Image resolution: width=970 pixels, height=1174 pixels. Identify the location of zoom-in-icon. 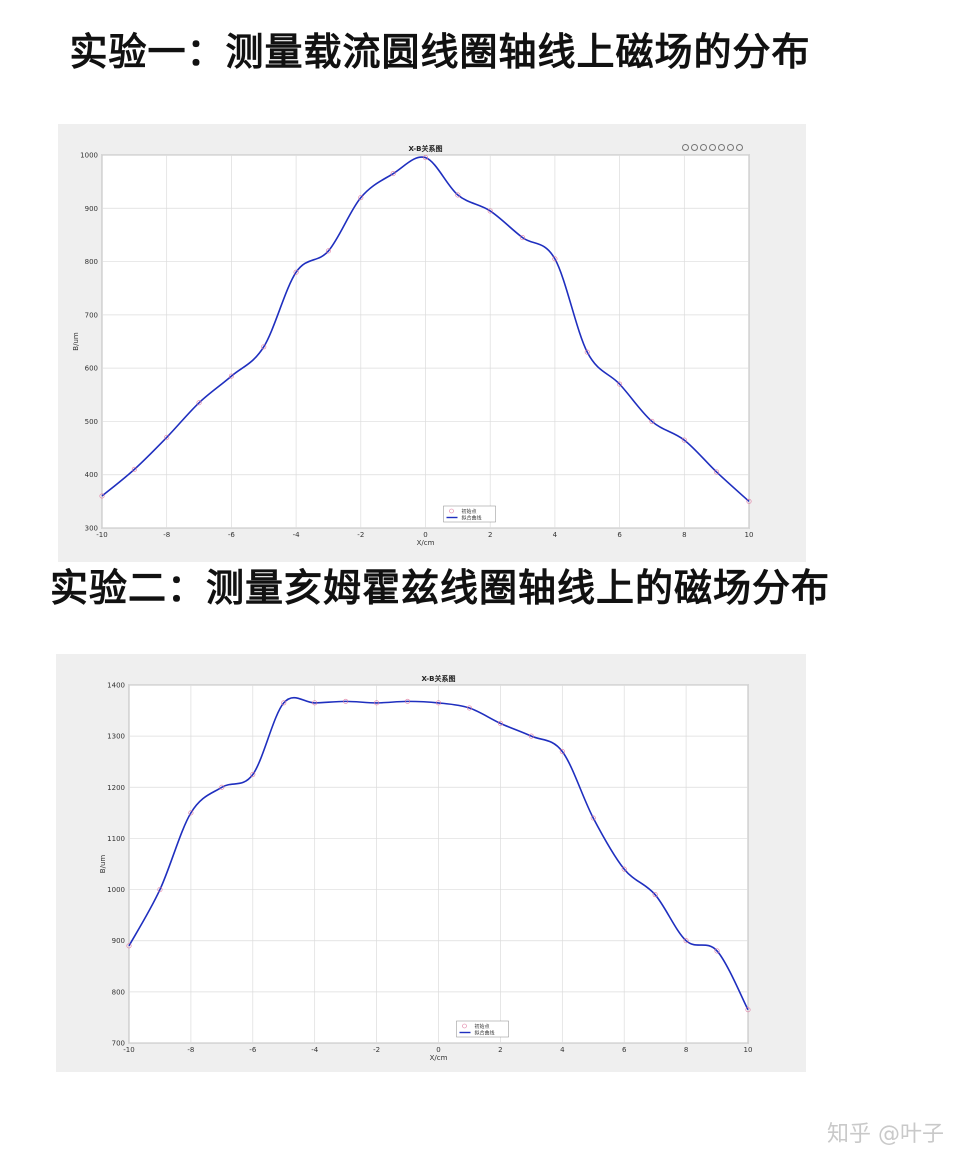
(721, 147).